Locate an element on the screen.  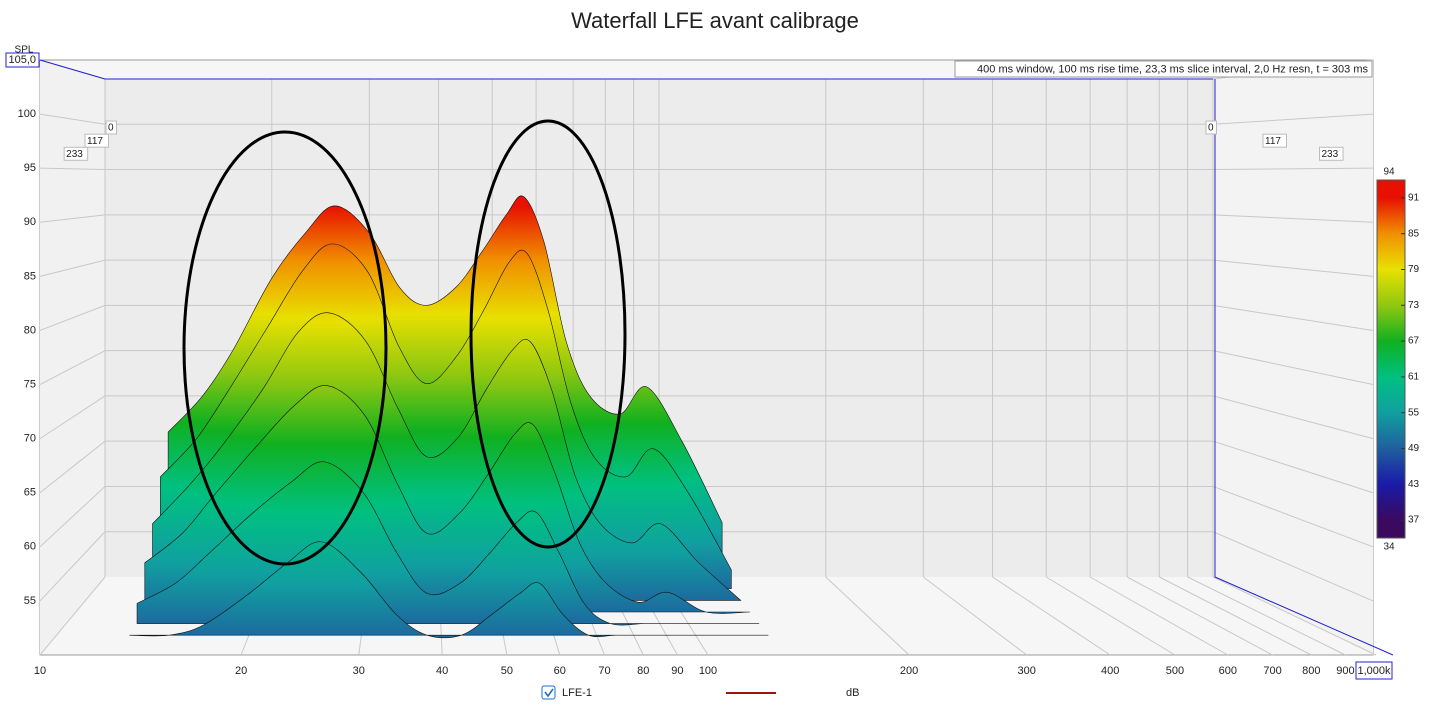
waterfall-slice is located at coordinates (449, 590).